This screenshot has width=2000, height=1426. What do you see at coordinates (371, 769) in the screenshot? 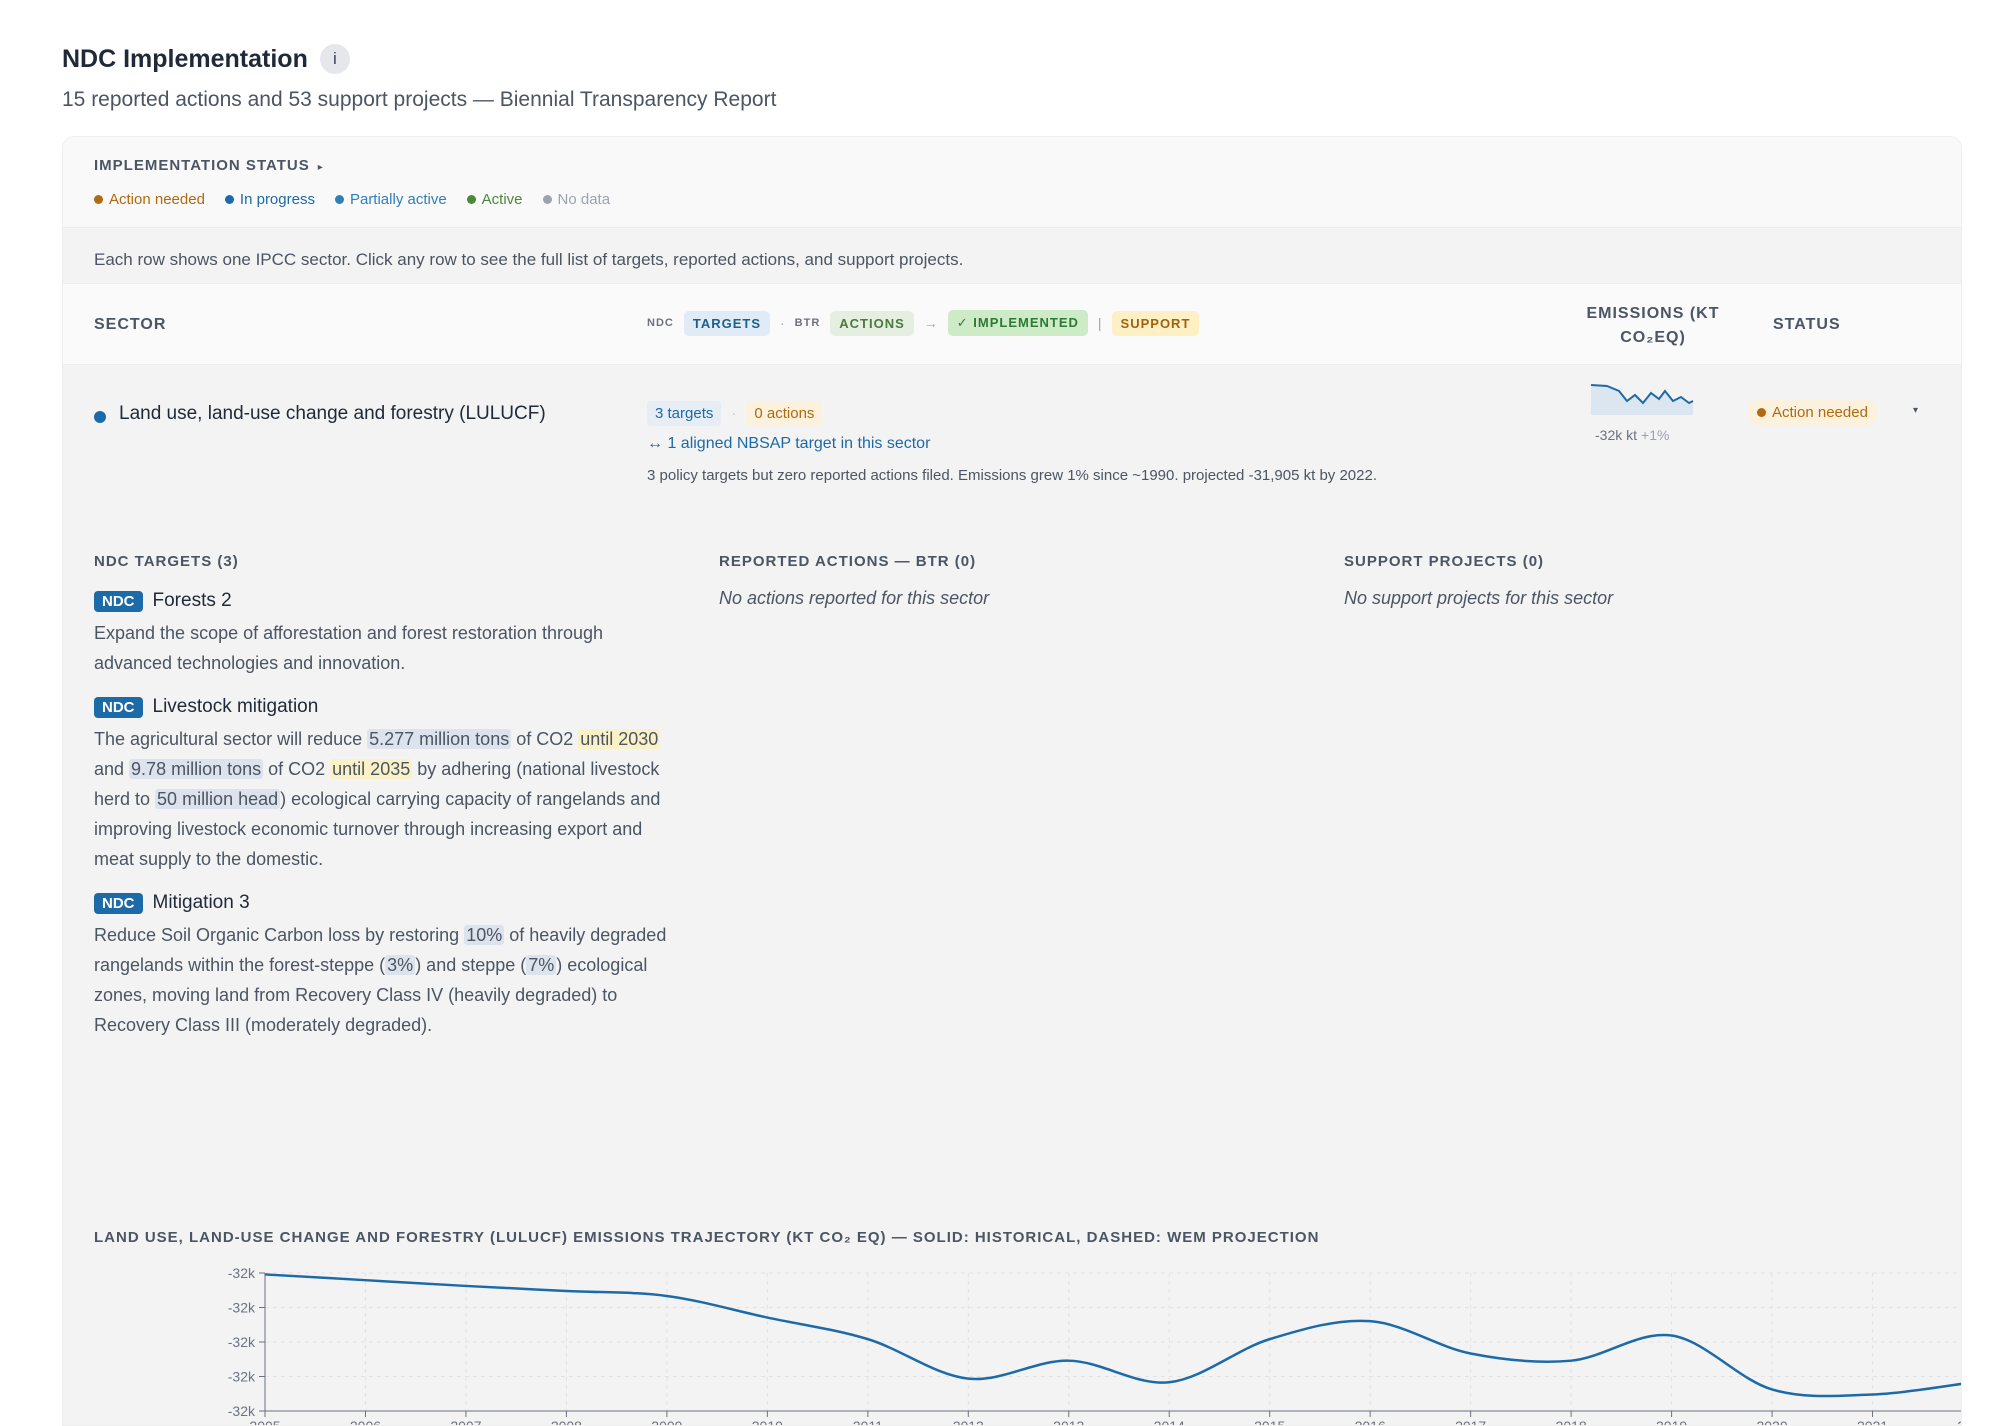
I see `highlight-deadline: until 2035` at bounding box center [371, 769].